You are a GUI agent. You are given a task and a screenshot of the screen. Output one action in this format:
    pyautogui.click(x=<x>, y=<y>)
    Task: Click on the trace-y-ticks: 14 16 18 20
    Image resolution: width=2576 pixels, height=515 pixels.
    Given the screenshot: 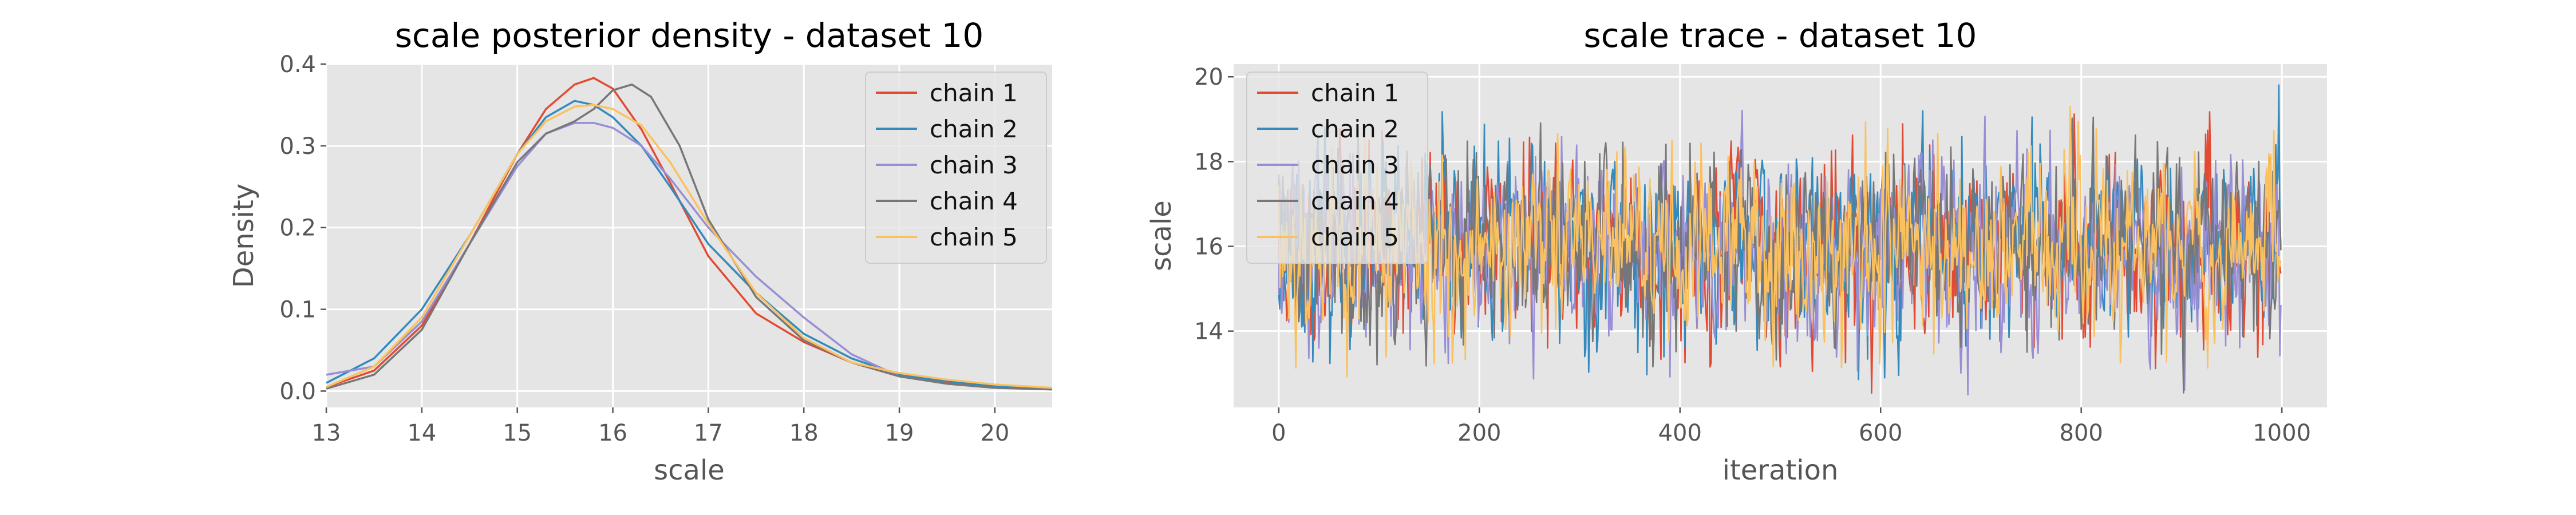 What is the action you would take?
    pyautogui.click(x=1214, y=204)
    